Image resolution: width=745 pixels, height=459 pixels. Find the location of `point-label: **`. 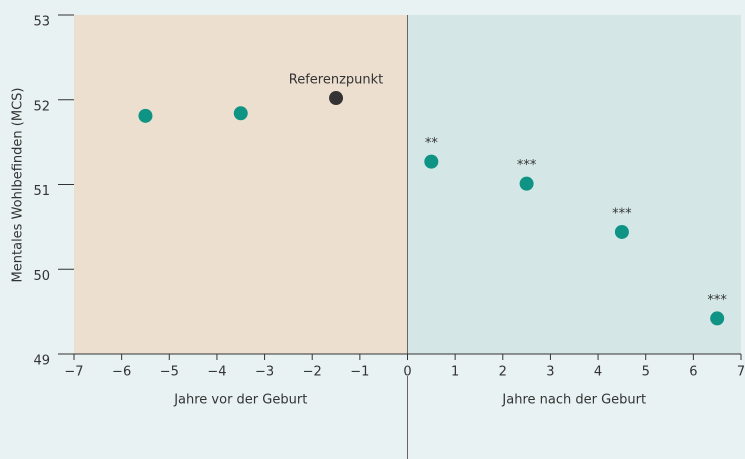

point-label: ** is located at coordinates (432, 143).